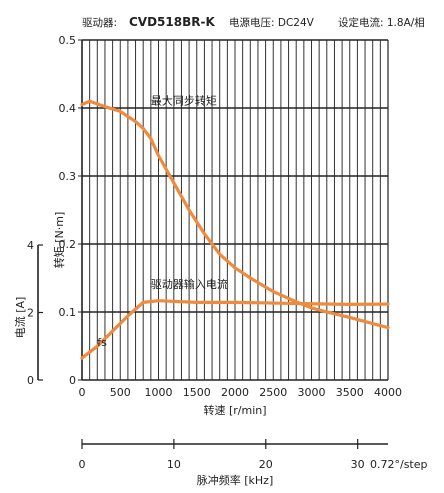  What do you see at coordinates (235, 392) in the screenshot?
I see `x-tick-label: 2000` at bounding box center [235, 392].